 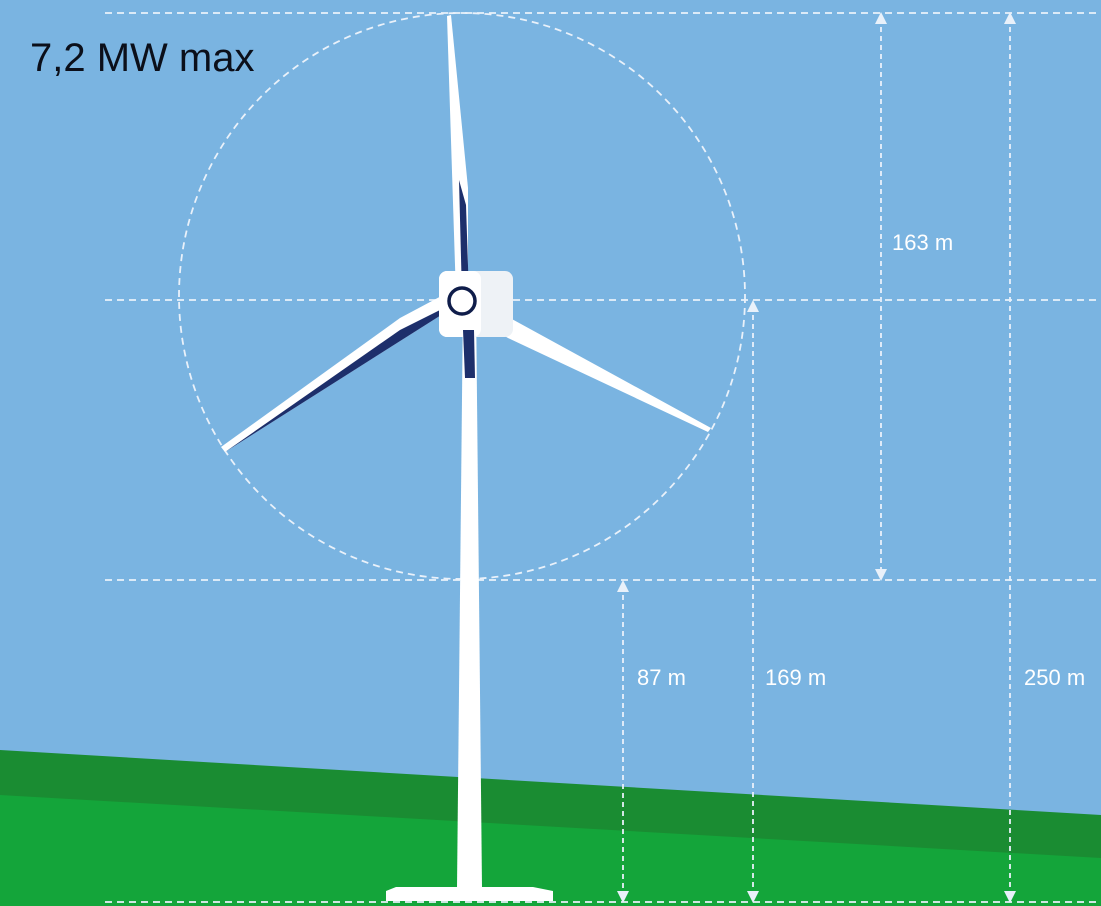 What do you see at coordinates (661, 677) in the screenshot?
I see `blade-clearance-label: 87 m` at bounding box center [661, 677].